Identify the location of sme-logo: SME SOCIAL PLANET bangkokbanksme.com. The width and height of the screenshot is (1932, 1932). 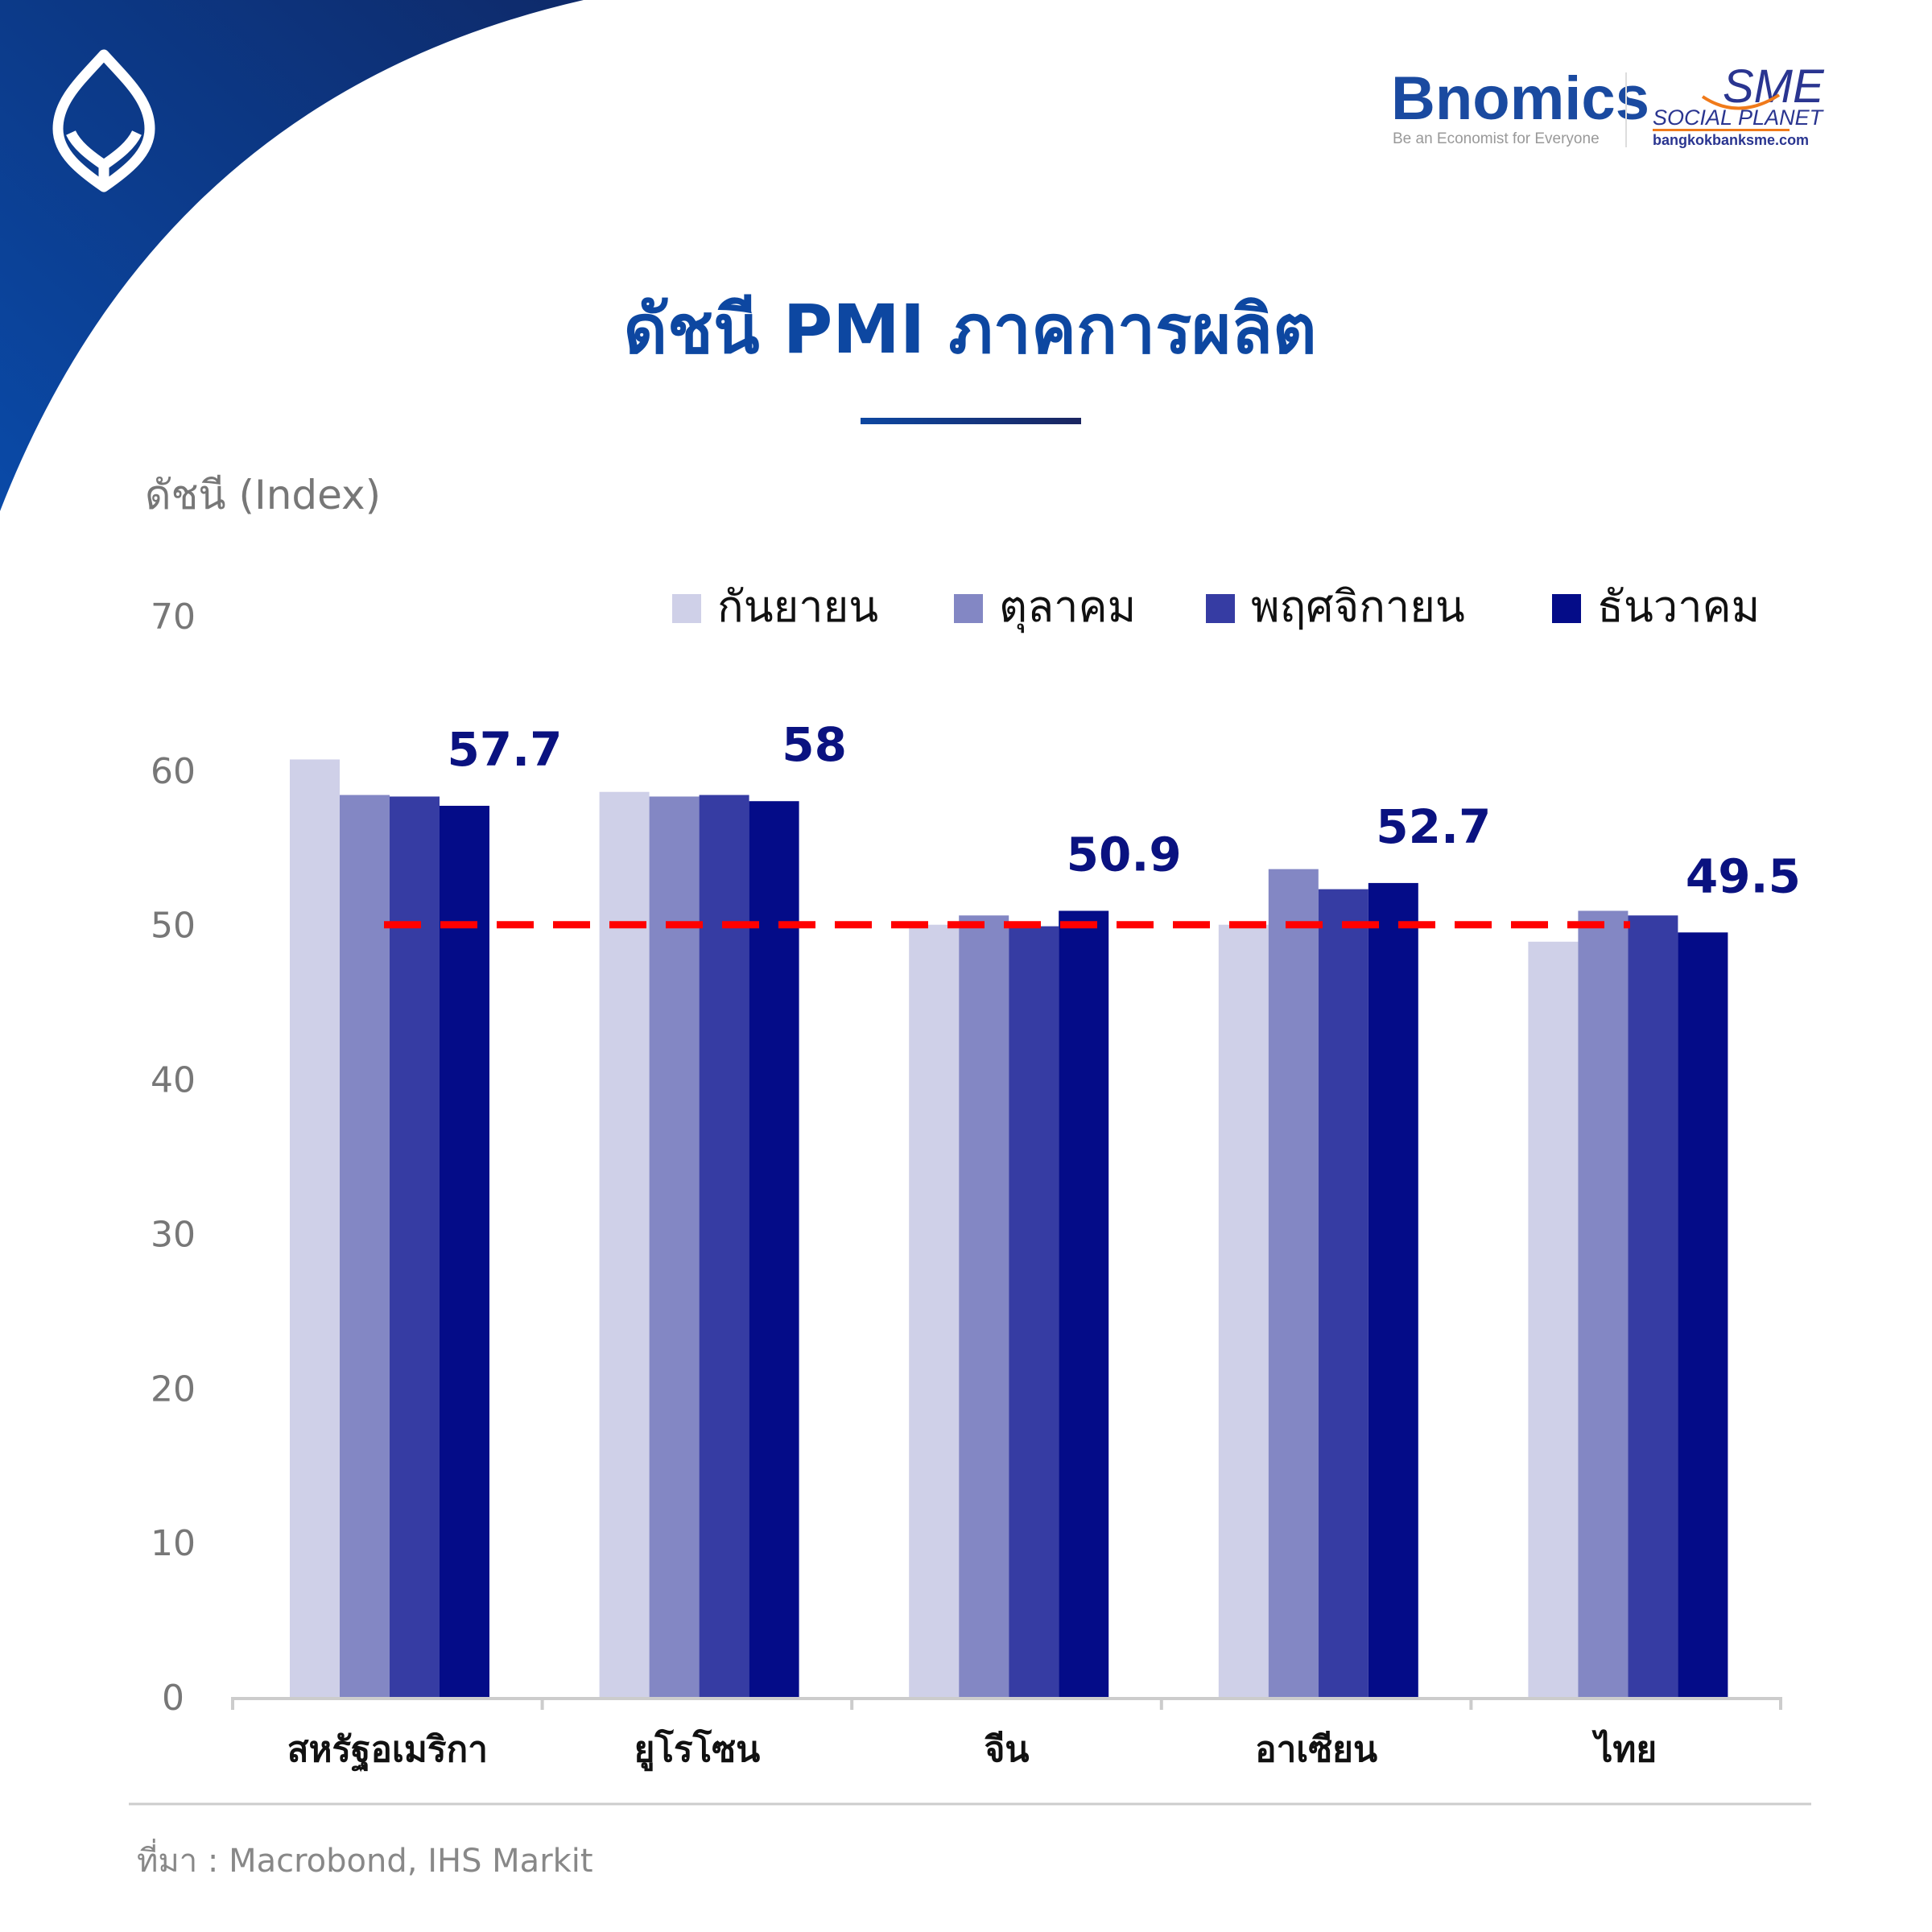
(1739, 104).